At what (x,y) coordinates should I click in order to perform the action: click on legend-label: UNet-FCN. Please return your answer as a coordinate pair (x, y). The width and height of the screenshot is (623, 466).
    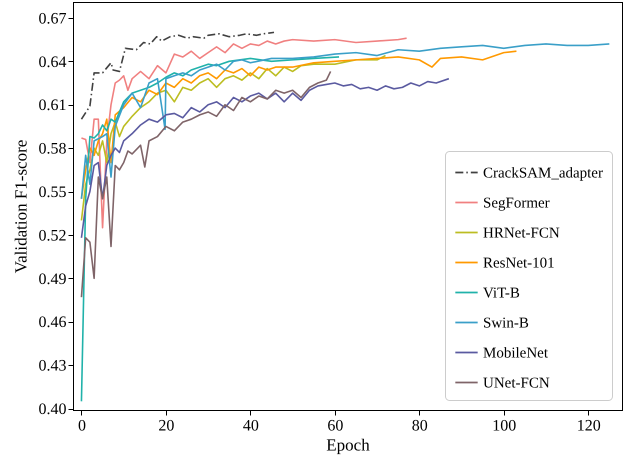
    Looking at the image, I should click on (516, 384).